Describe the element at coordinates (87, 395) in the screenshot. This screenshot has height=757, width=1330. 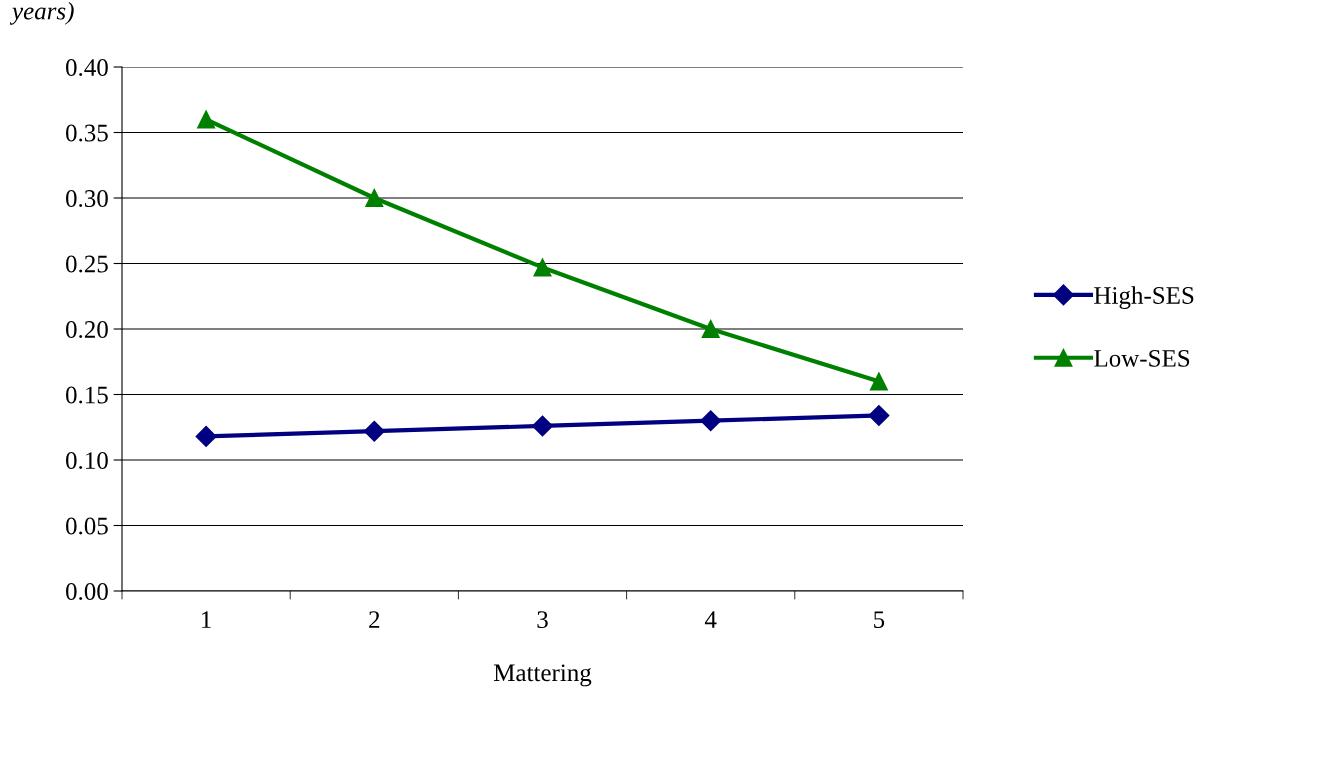
I see `y-tick-label: 0.15` at that location.